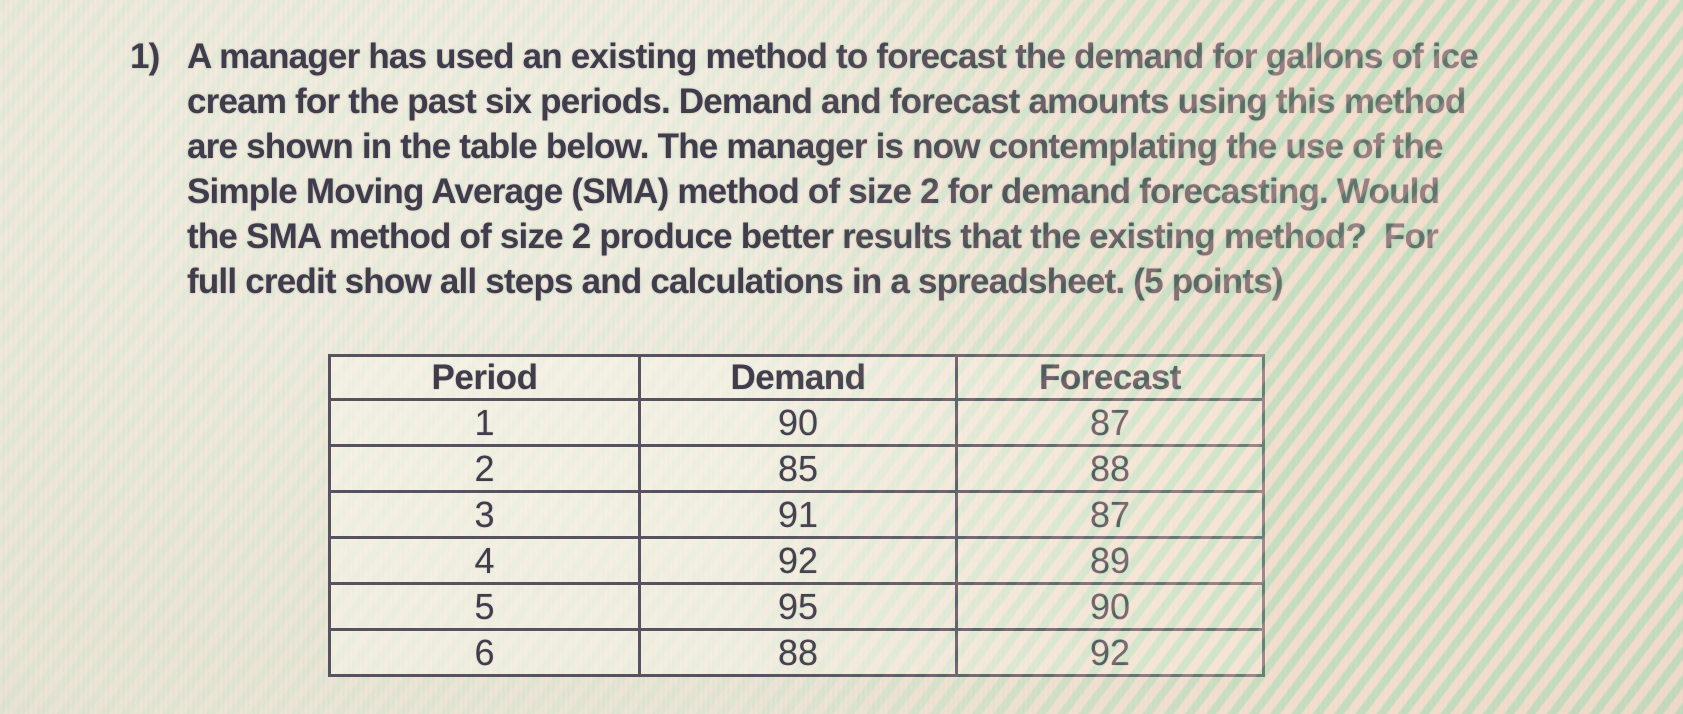 The image size is (1683, 714). Describe the element at coordinates (1110, 468) in the screenshot. I see `forecast-cell: 88` at that location.